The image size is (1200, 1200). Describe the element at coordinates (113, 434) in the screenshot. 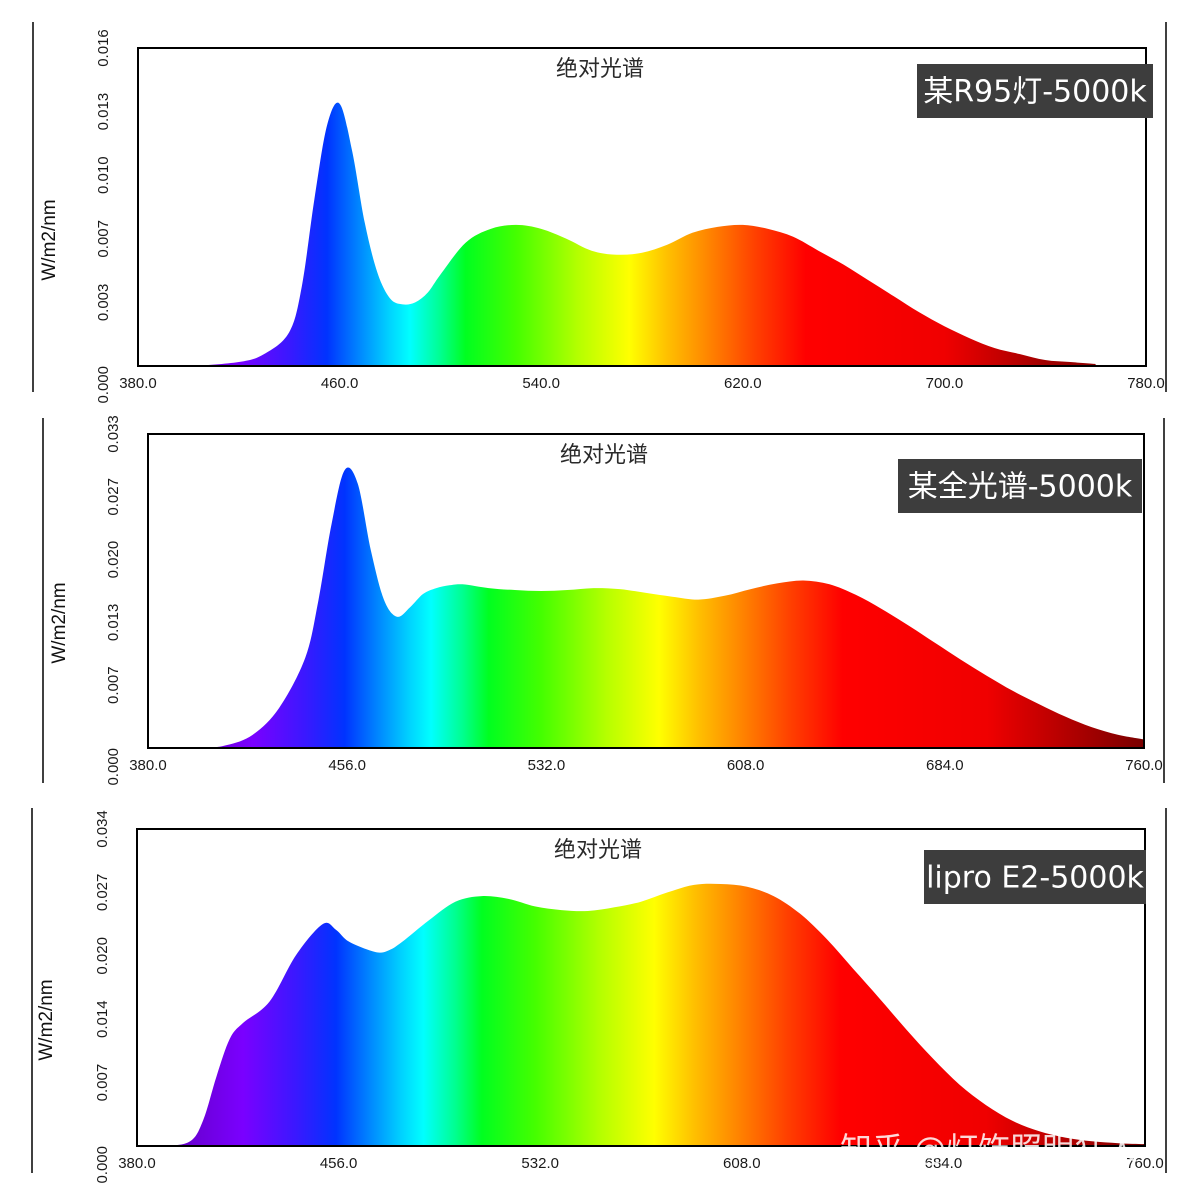

I see `y-tick-label: 0.033` at that location.